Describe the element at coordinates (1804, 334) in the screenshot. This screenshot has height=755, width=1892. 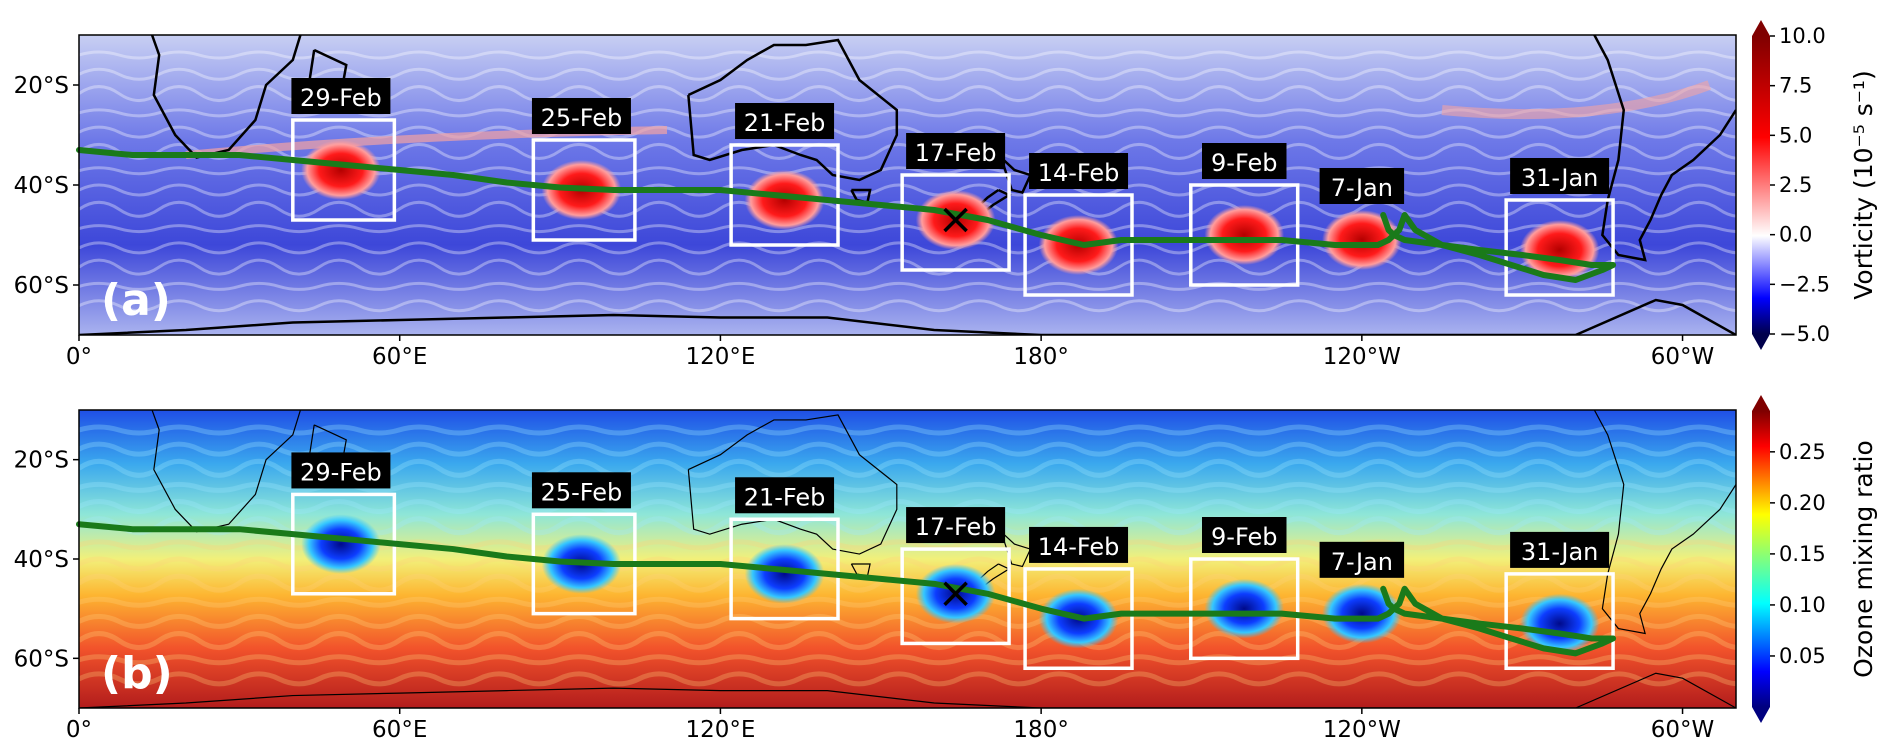
I see `colorbar-tick-label: −5.0` at that location.